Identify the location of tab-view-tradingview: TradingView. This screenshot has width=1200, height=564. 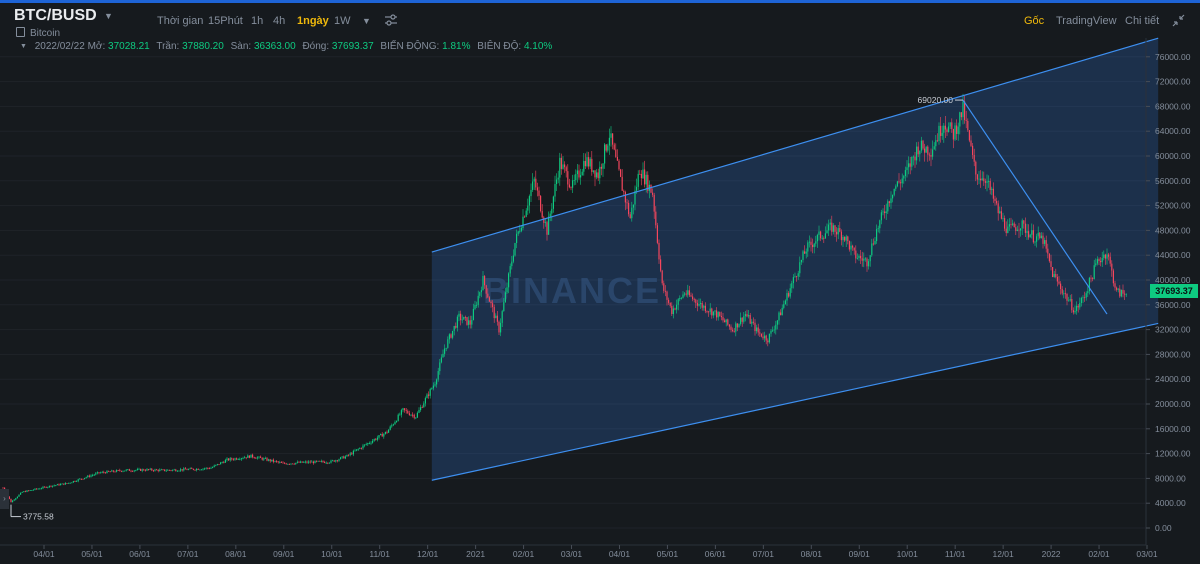
(1086, 21).